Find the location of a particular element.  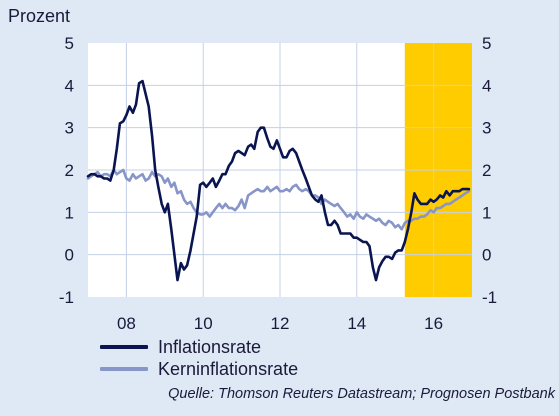

y-tick-label-left: 5 is located at coordinates (69, 43).